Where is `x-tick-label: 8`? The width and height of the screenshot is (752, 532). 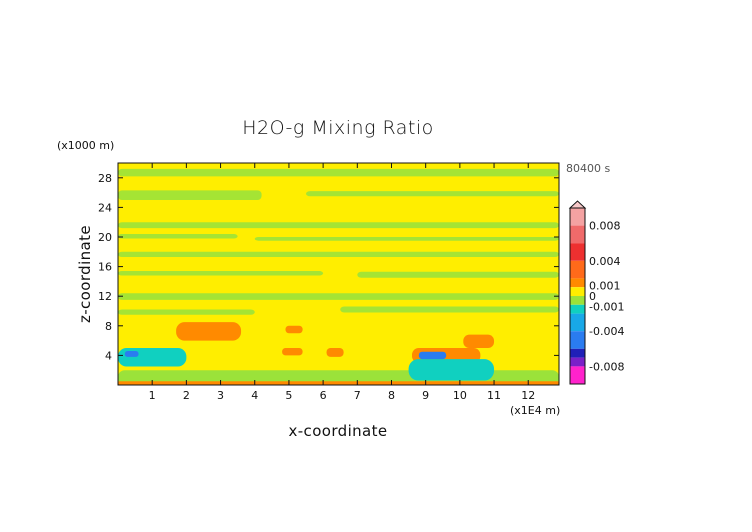
x-tick-label: 8 is located at coordinates (391, 395).